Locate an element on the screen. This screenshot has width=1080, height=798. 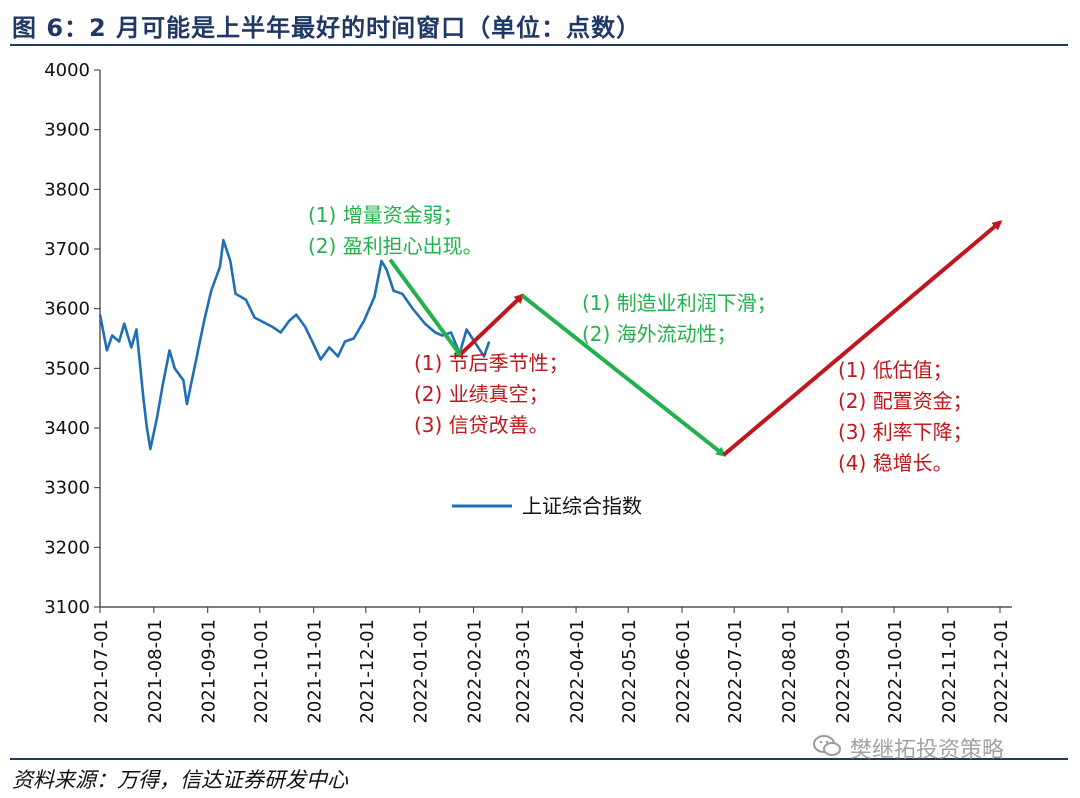
x-tick-label: 2022-07-01 is located at coordinates (735, 671).